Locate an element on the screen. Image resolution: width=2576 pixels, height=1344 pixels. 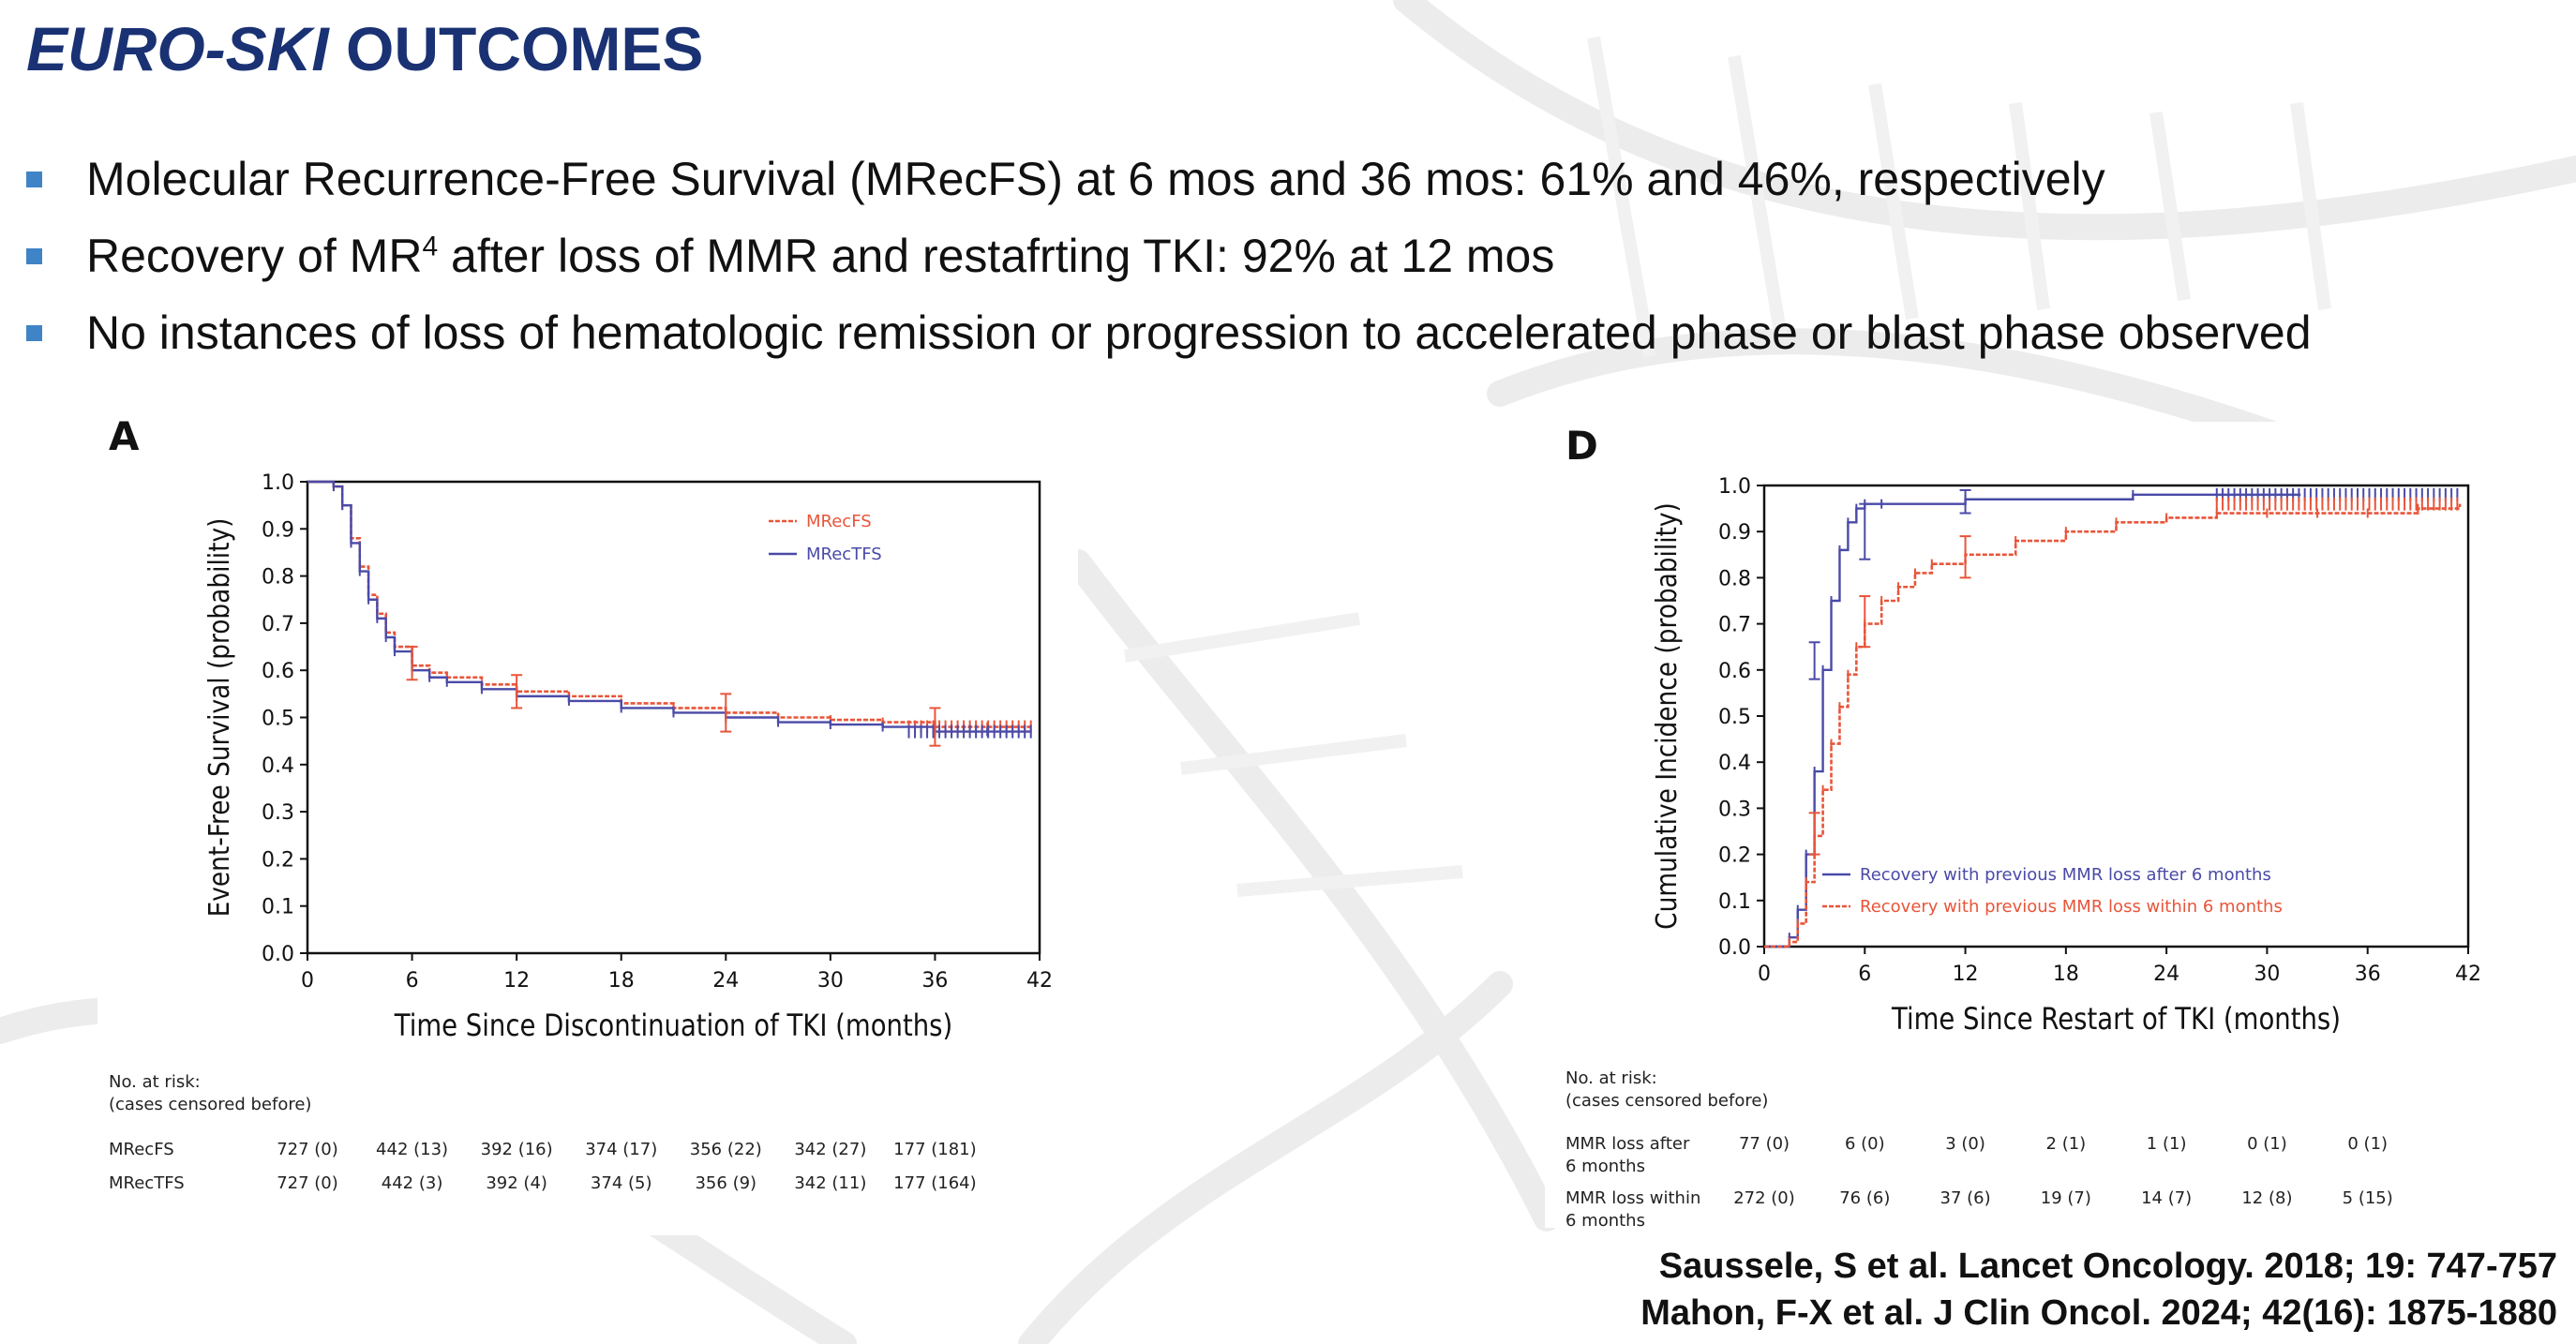
slide-title-italic: EURO-SKI is located at coordinates (178, 49).